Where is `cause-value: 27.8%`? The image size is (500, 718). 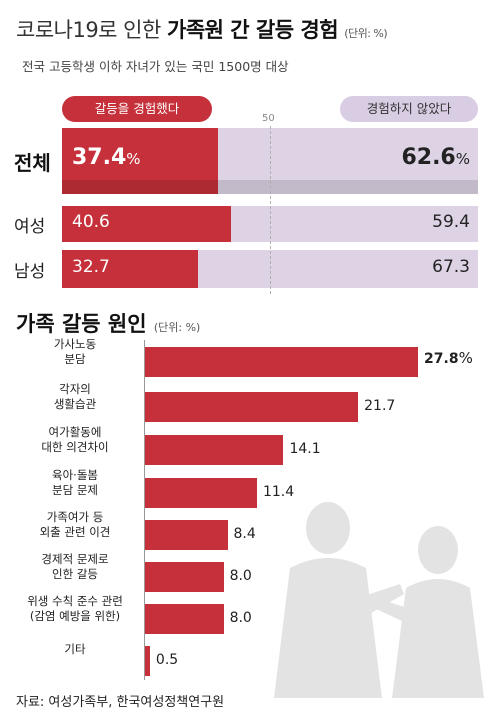 cause-value: 27.8% is located at coordinates (448, 358).